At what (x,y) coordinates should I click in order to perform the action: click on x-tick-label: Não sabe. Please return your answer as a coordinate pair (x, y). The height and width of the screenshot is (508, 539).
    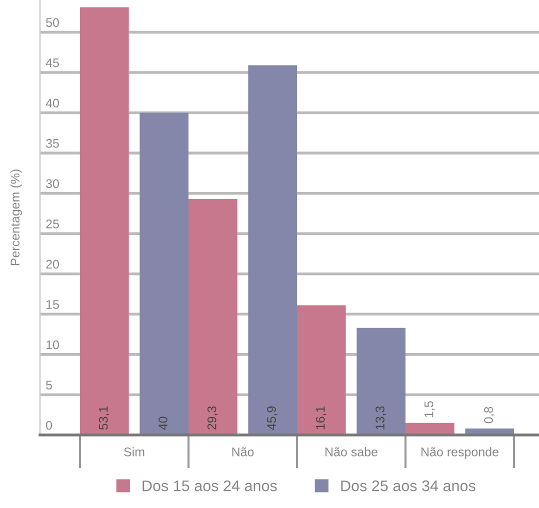
    Looking at the image, I should click on (352, 451).